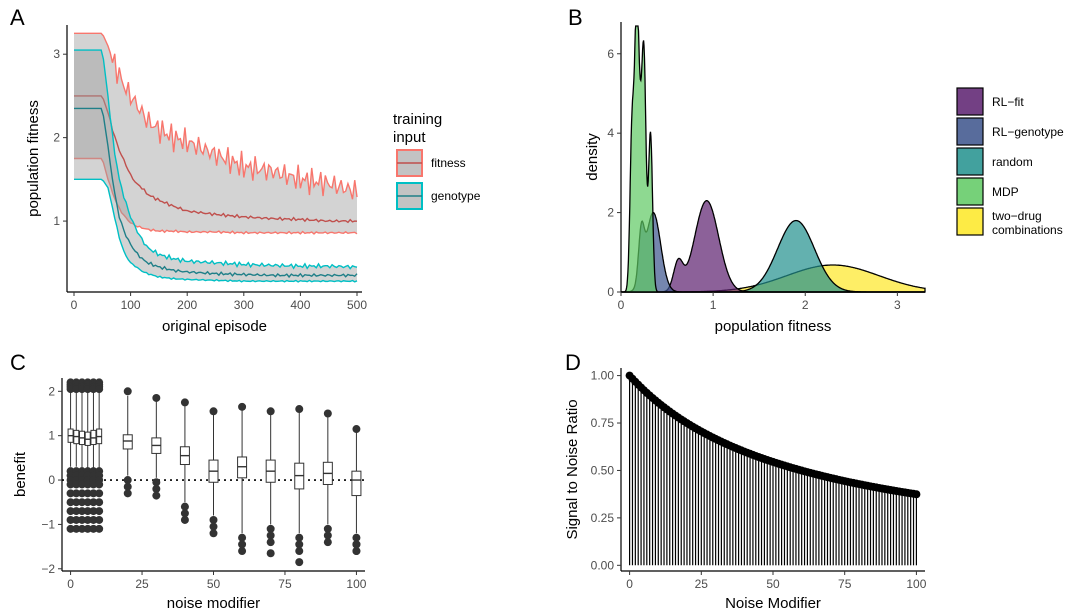 This screenshot has width=1080, height=615. I want to click on legend-label-genotype: genotype, so click(456, 196).